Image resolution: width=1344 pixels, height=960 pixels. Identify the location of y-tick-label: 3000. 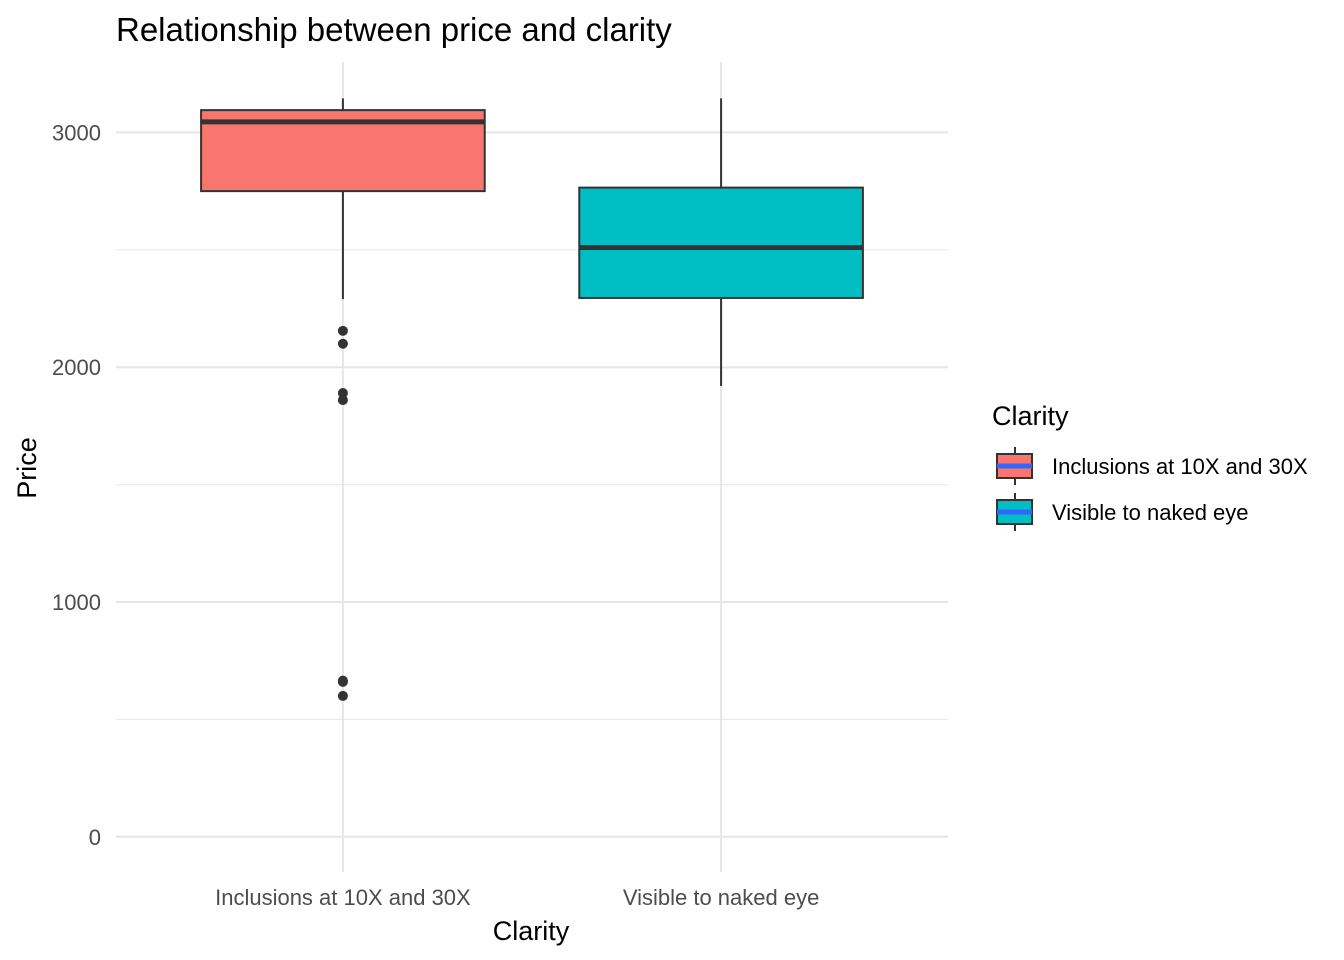
(76, 132).